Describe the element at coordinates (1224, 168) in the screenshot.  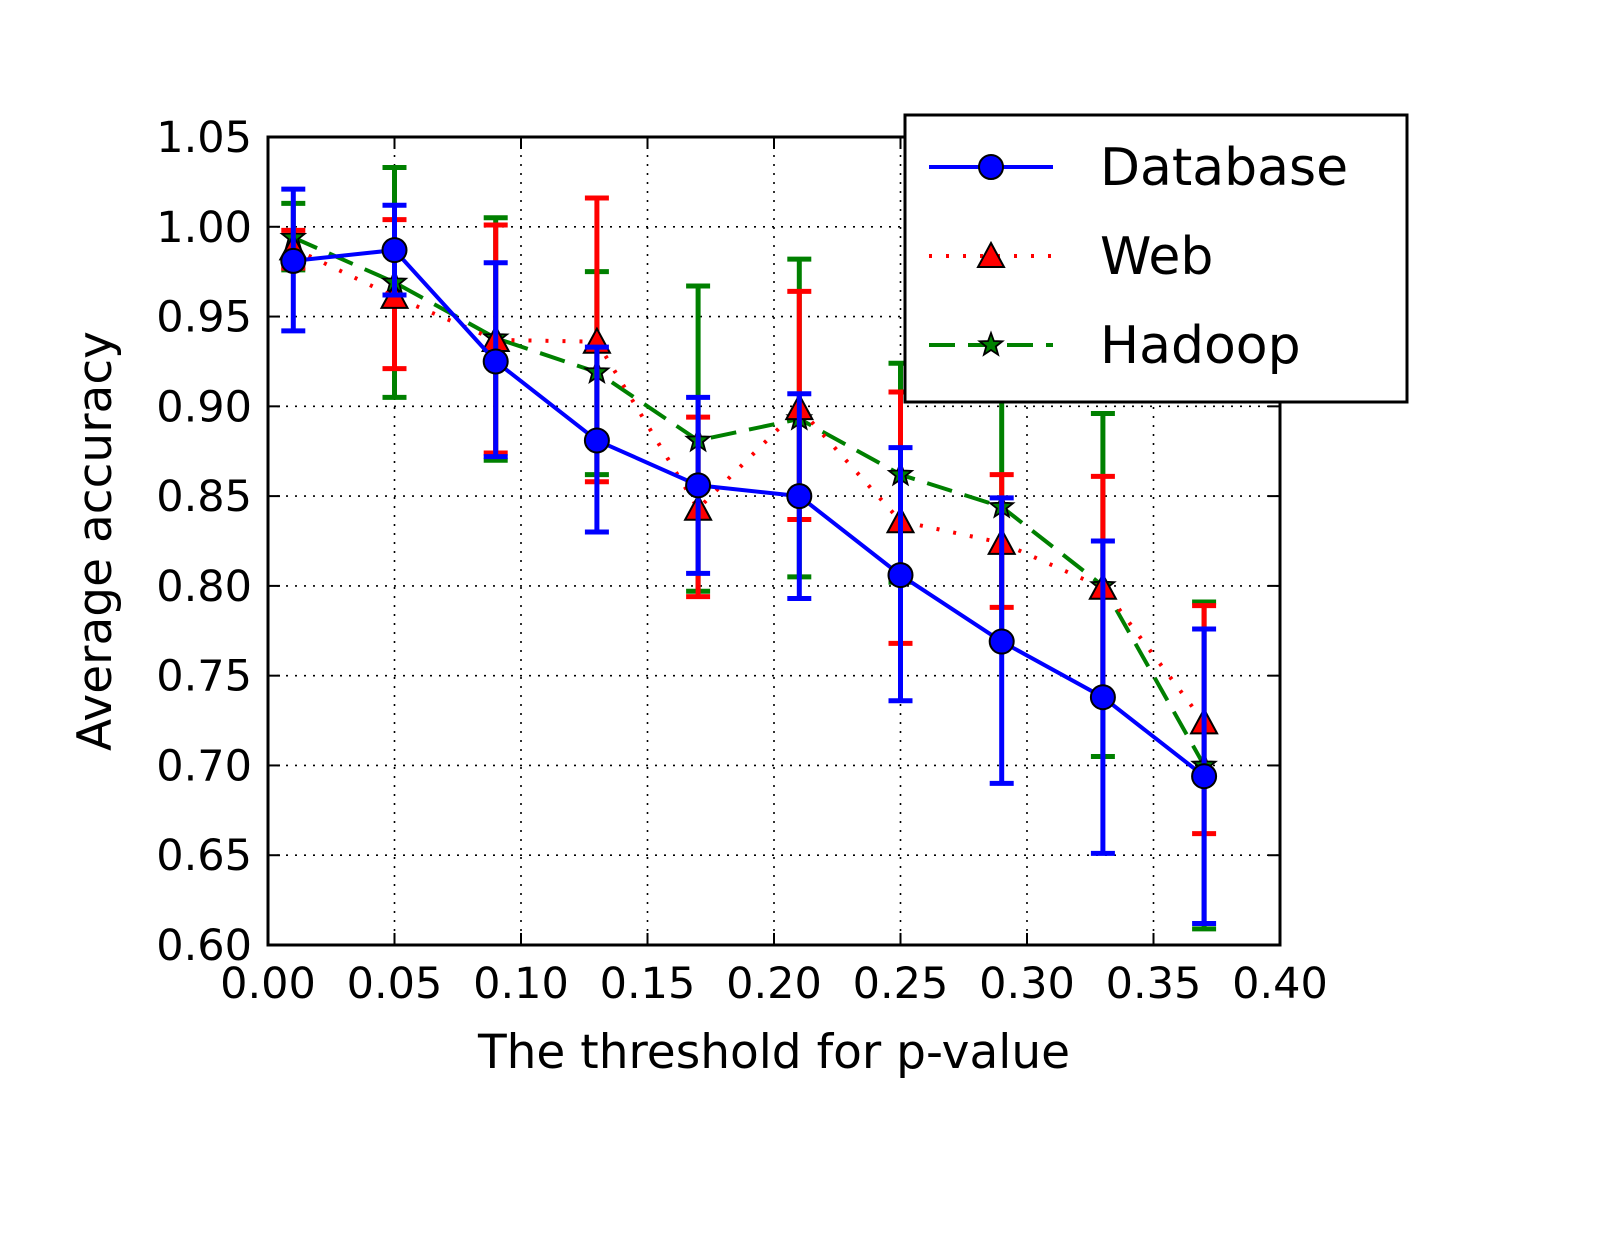
I see `legend-label: Database` at that location.